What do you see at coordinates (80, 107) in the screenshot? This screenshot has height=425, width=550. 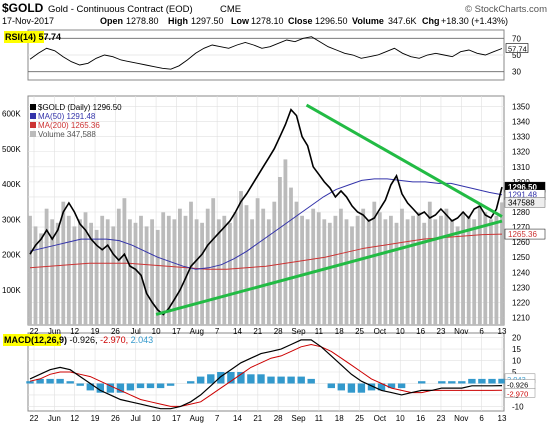 I see `legend-entry: $GOLD (Daily) 1296.50` at bounding box center [80, 107].